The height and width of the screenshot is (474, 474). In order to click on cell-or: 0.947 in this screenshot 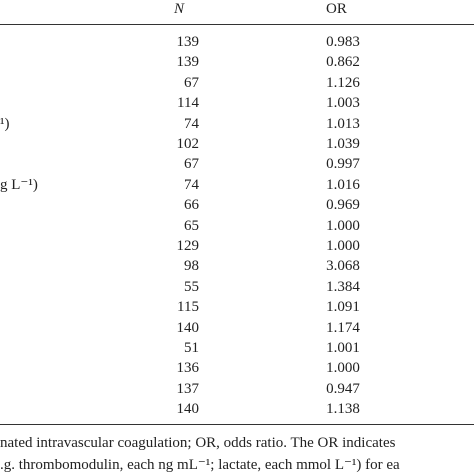, I will do `click(343, 388)`.